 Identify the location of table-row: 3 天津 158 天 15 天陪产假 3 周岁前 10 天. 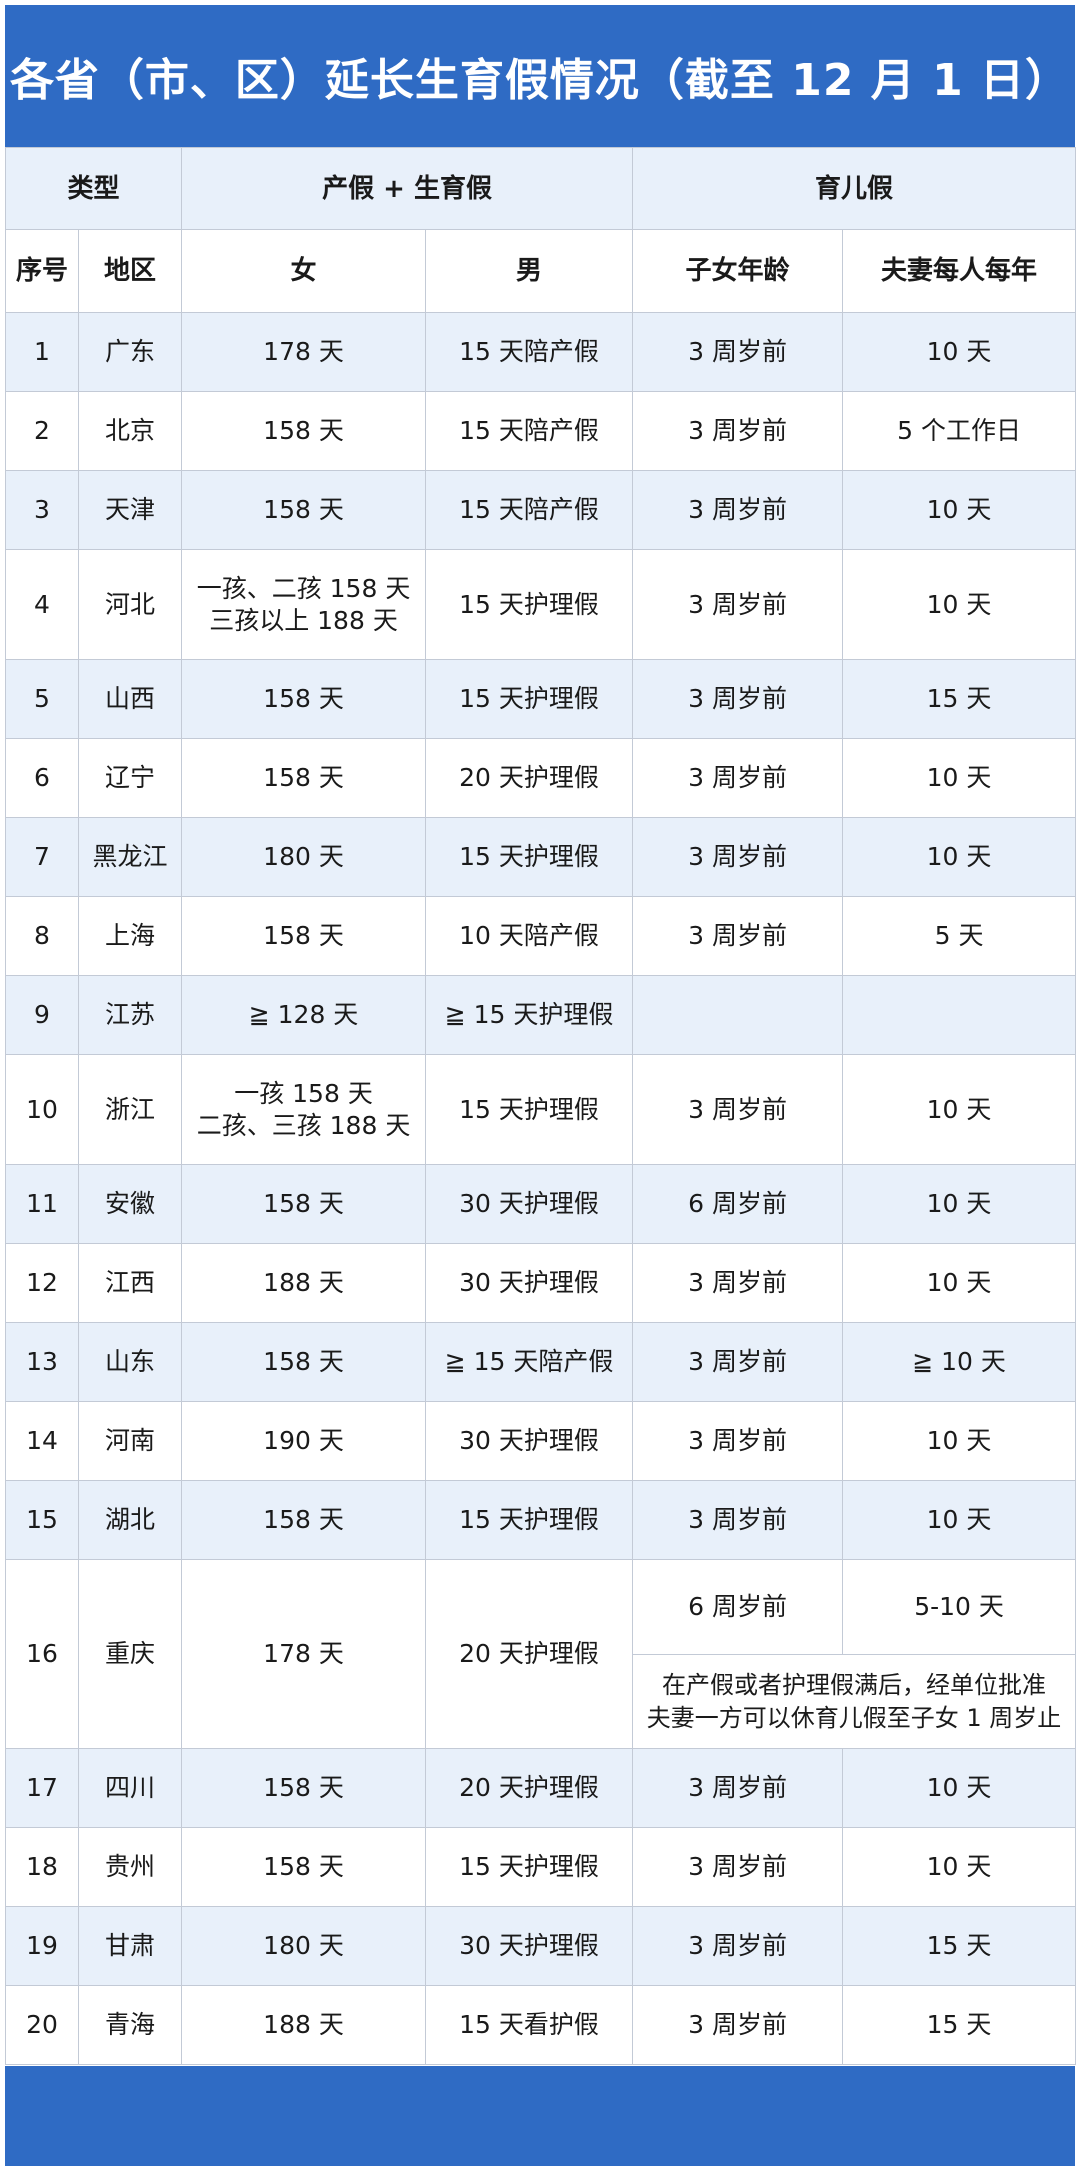
(541, 510).